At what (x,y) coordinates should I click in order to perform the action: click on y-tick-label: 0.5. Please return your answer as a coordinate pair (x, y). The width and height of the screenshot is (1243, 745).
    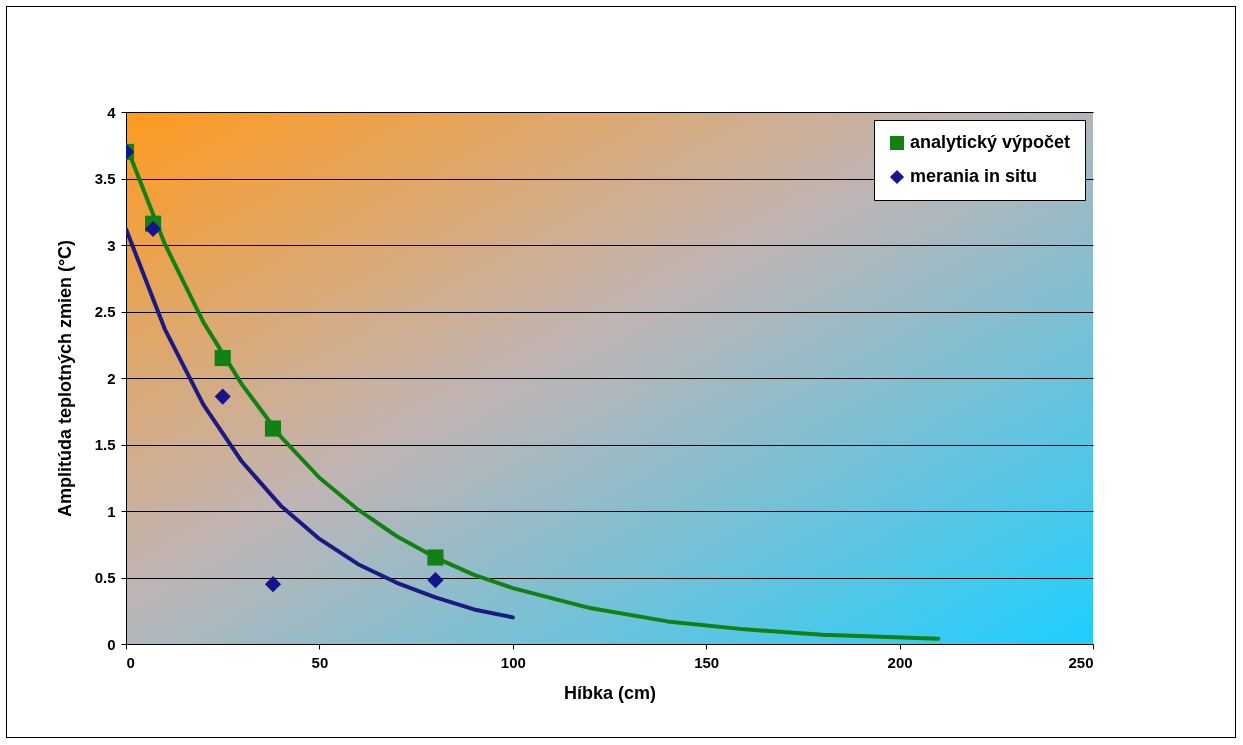
    Looking at the image, I should click on (105, 577).